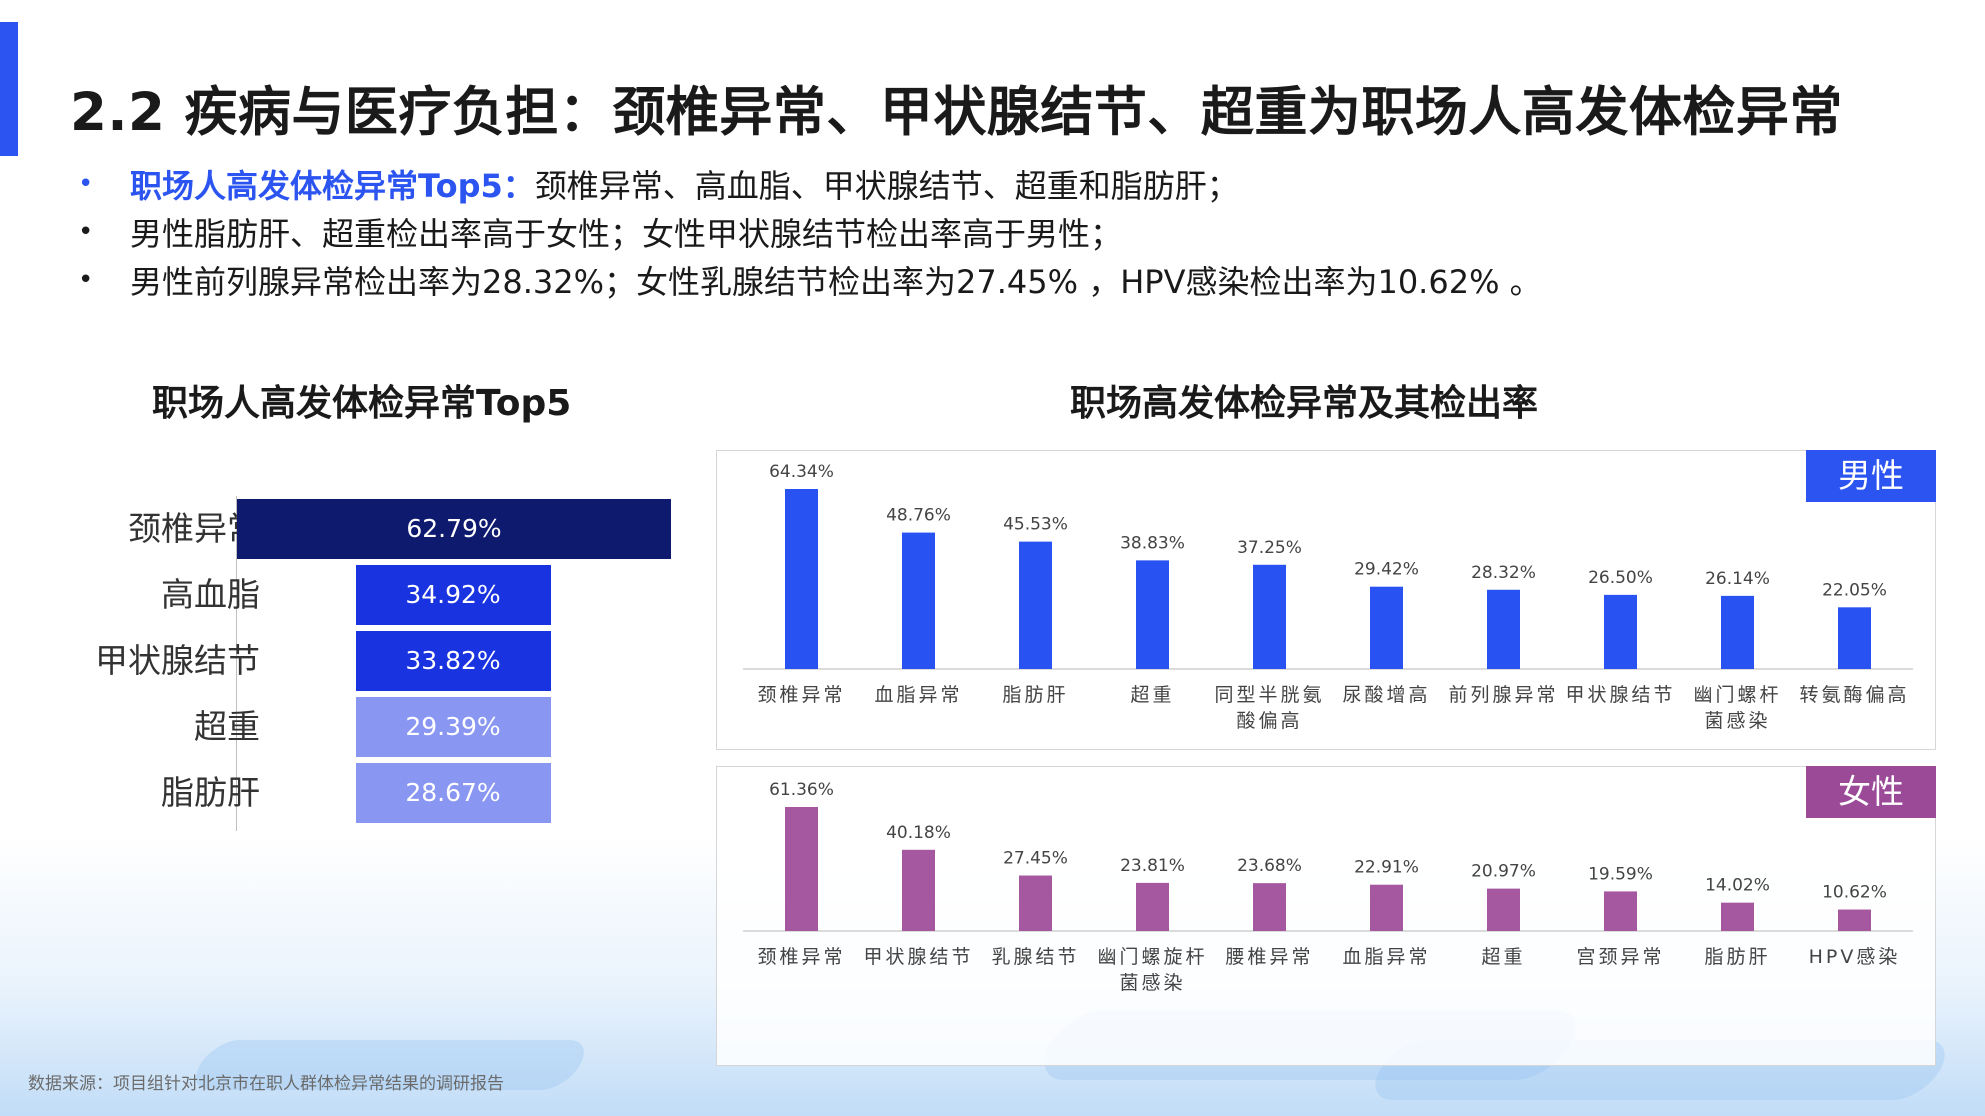  I want to click on funnel-row: 高血脂 34.92%, so click(360, 595).